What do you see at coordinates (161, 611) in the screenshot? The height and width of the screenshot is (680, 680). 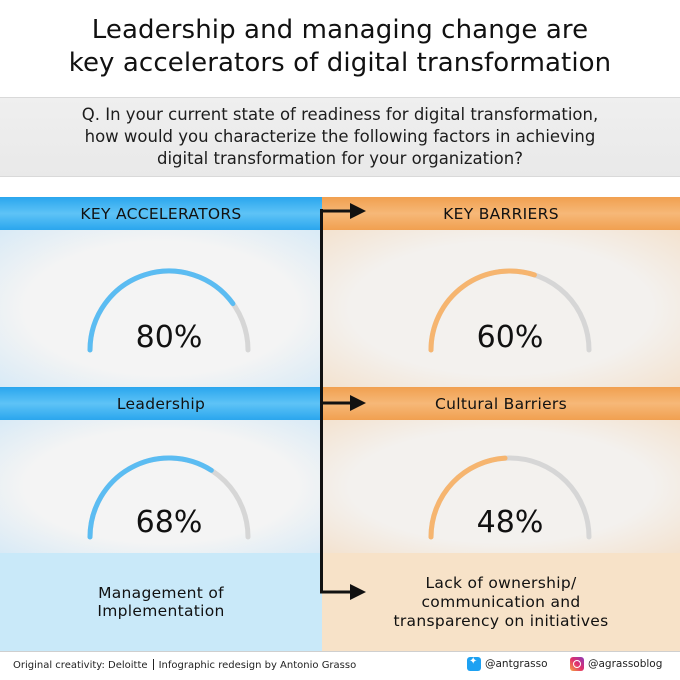 I see `accelerator-2-label-line-2: Implementation` at bounding box center [161, 611].